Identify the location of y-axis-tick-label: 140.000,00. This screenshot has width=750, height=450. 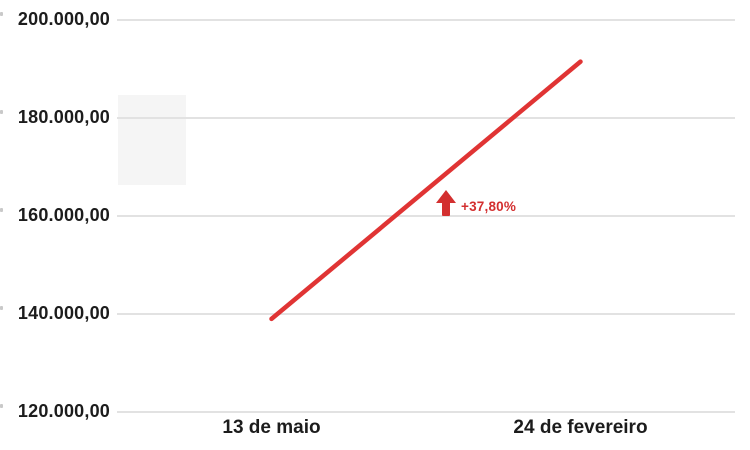
(63, 313).